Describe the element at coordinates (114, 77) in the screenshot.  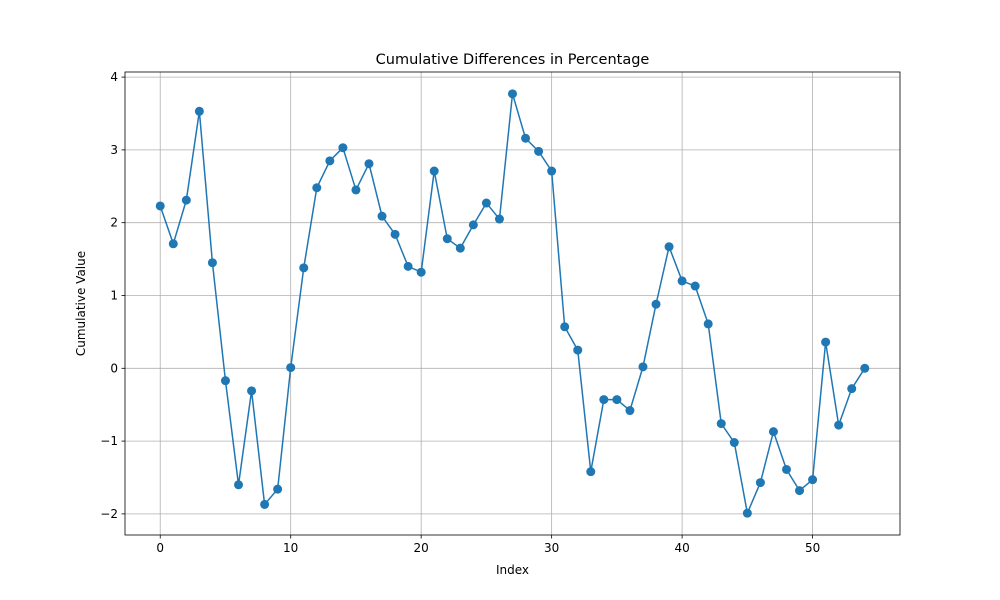
I see `y-tick-label: 4` at that location.